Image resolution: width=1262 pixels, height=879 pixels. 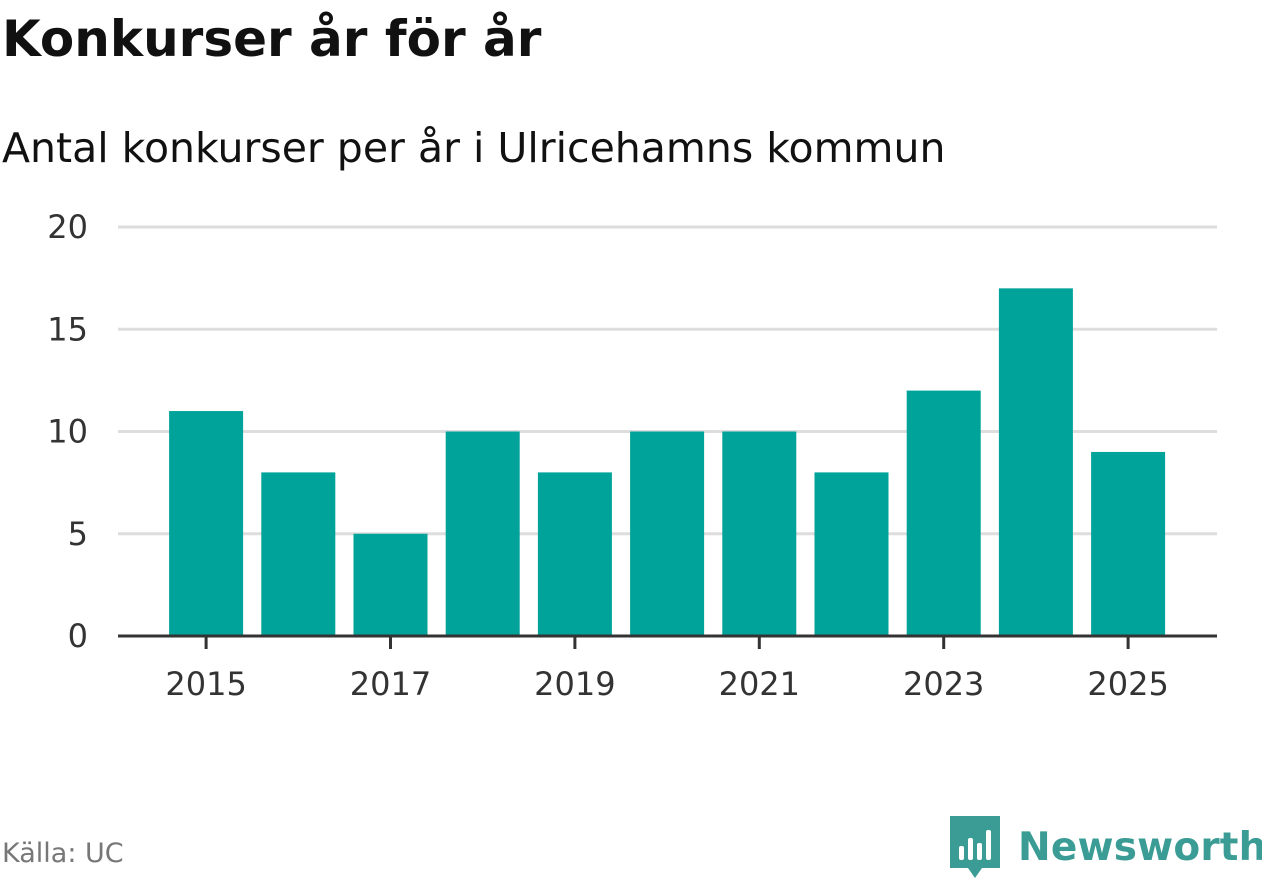 What do you see at coordinates (205, 684) in the screenshot?
I see `x-tick-label: 2015` at bounding box center [205, 684].